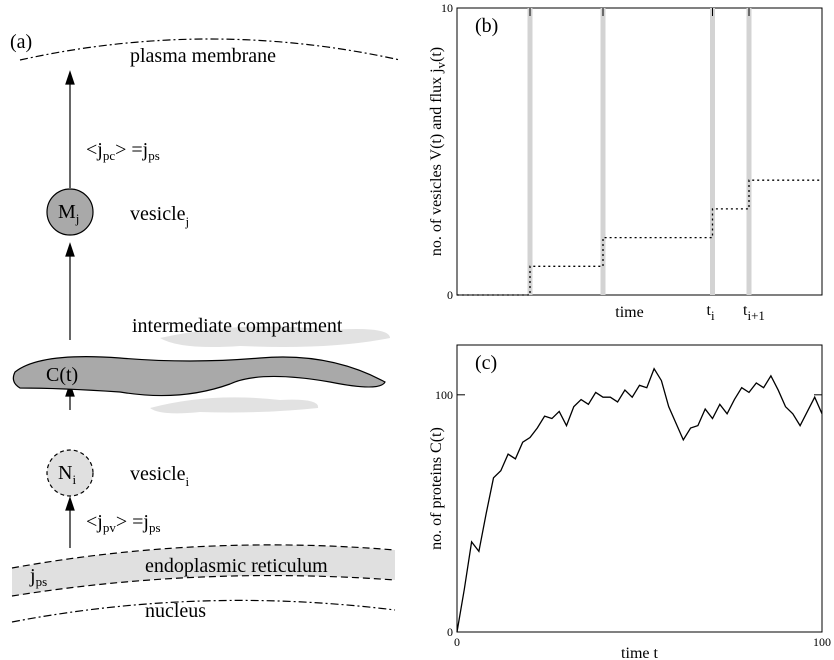  What do you see at coordinates (38, 577) in the screenshot?
I see `label: jps` at bounding box center [38, 577].